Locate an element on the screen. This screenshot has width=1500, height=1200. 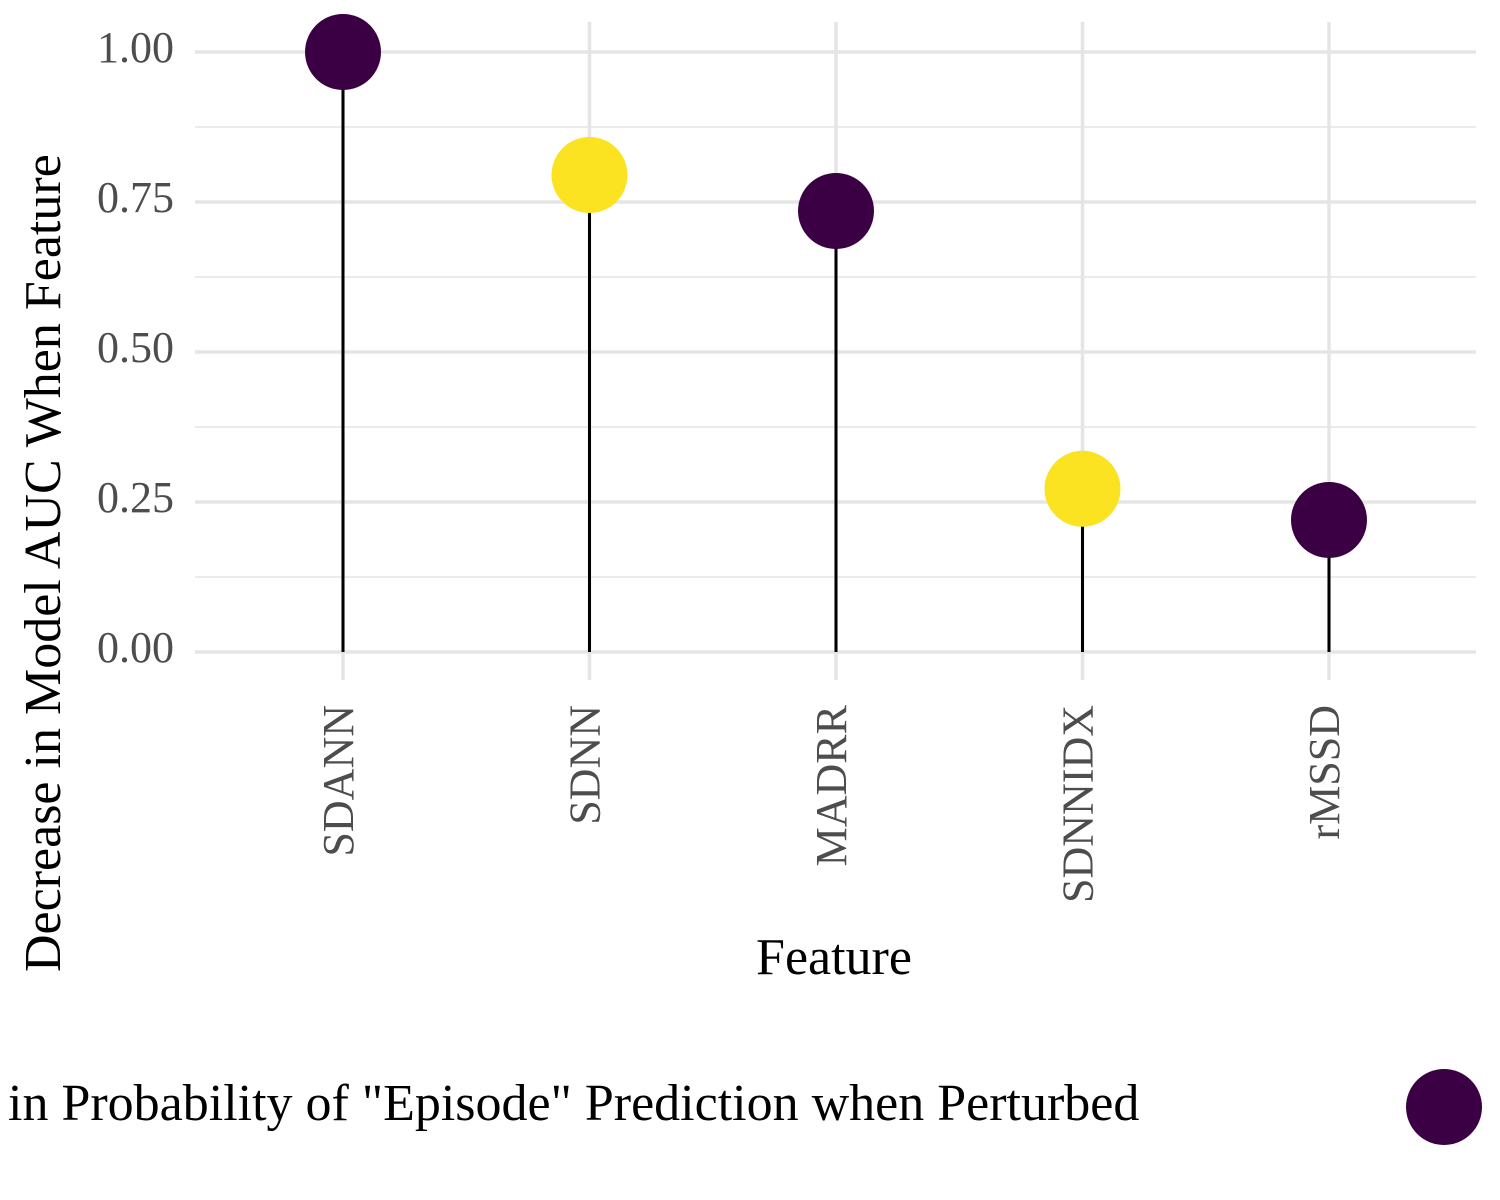
y-tick-label: 0.75 is located at coordinates (135, 197).